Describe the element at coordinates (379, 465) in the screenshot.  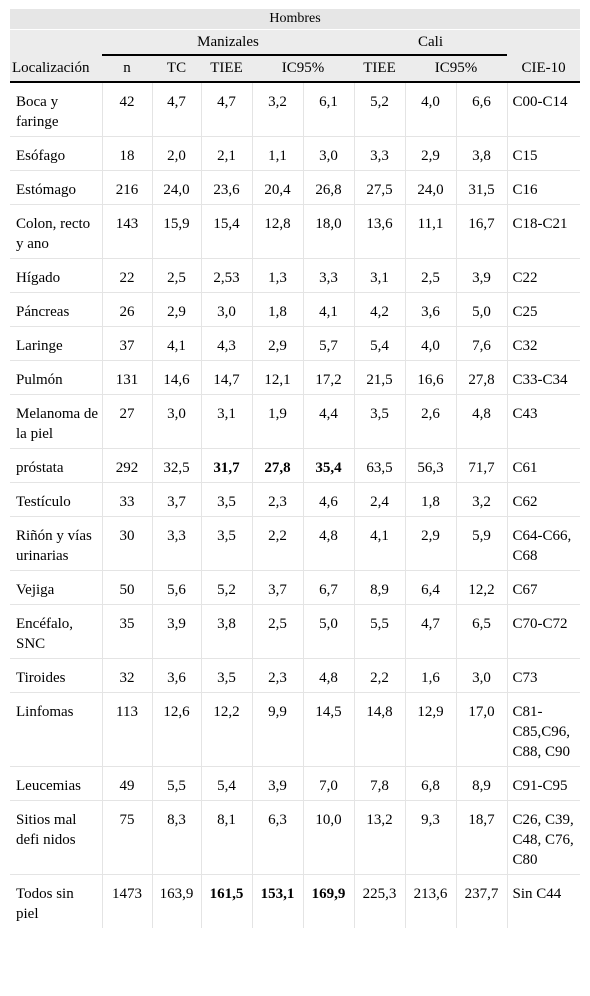
I see `cell-tiee-cali: 63,5` at that location.